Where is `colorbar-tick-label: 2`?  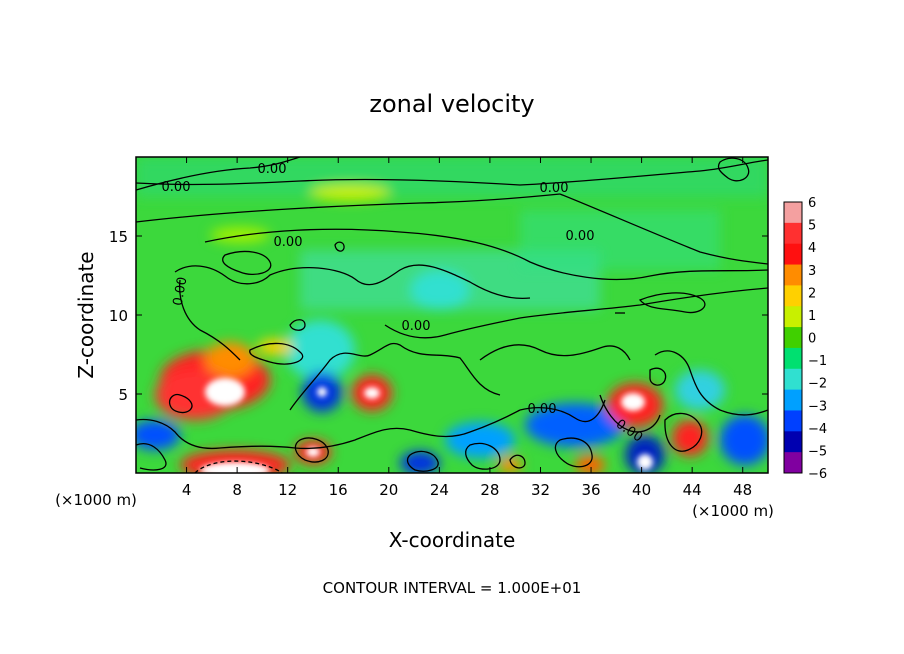 colorbar-tick-label: 2 is located at coordinates (812, 293).